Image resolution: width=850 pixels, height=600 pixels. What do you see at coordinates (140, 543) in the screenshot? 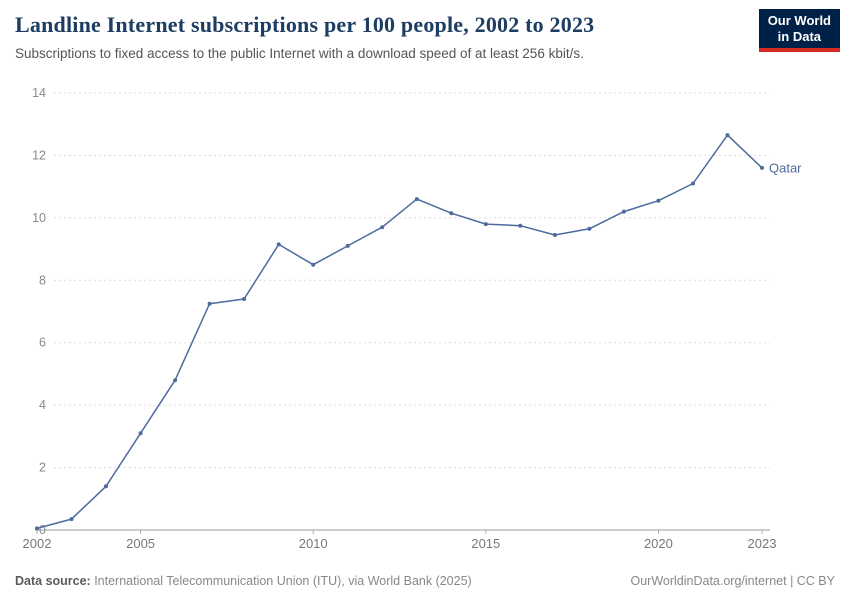
I see `x-tick-label: 2005` at bounding box center [140, 543].